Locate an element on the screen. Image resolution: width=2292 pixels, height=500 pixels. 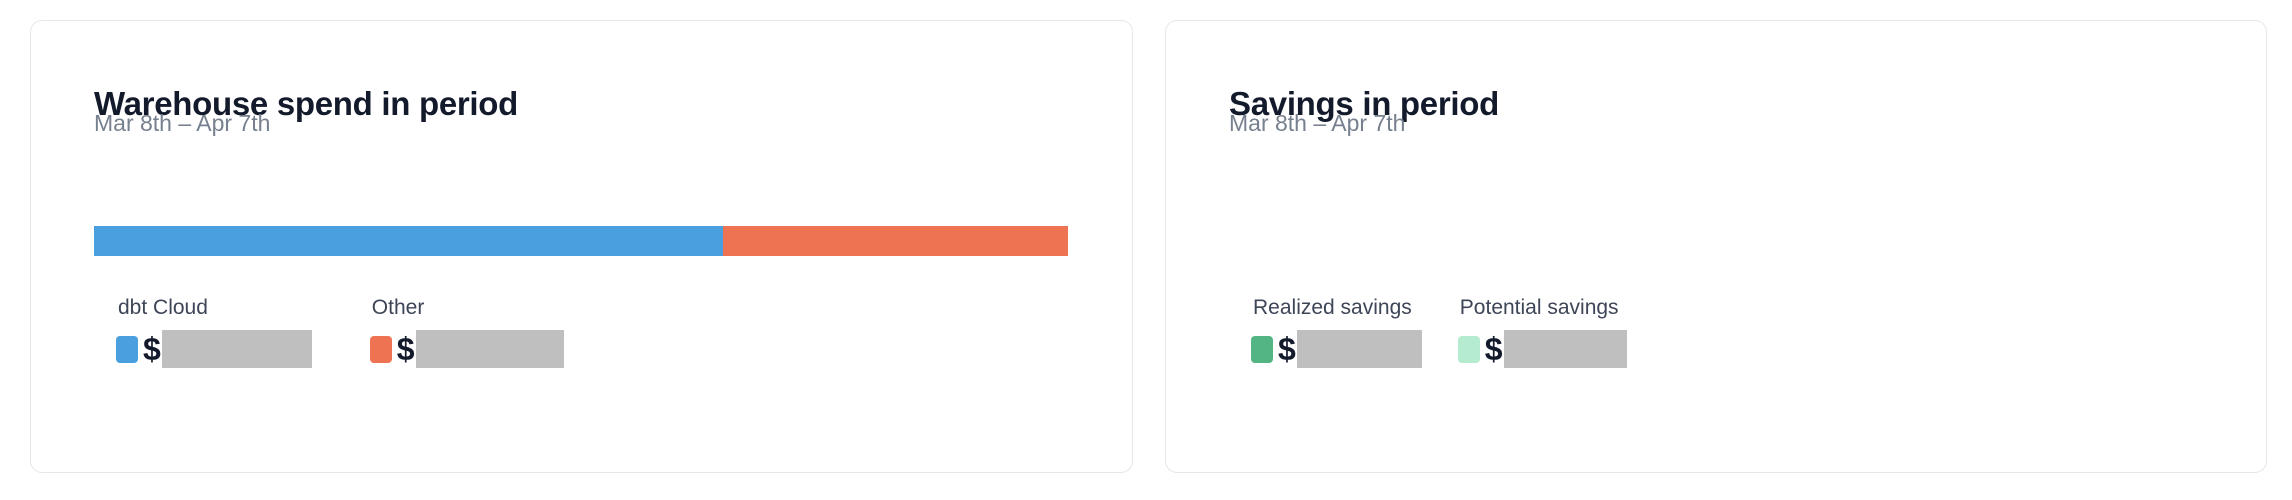
legend-label-potential-savings: Potential savings is located at coordinates (1539, 307).